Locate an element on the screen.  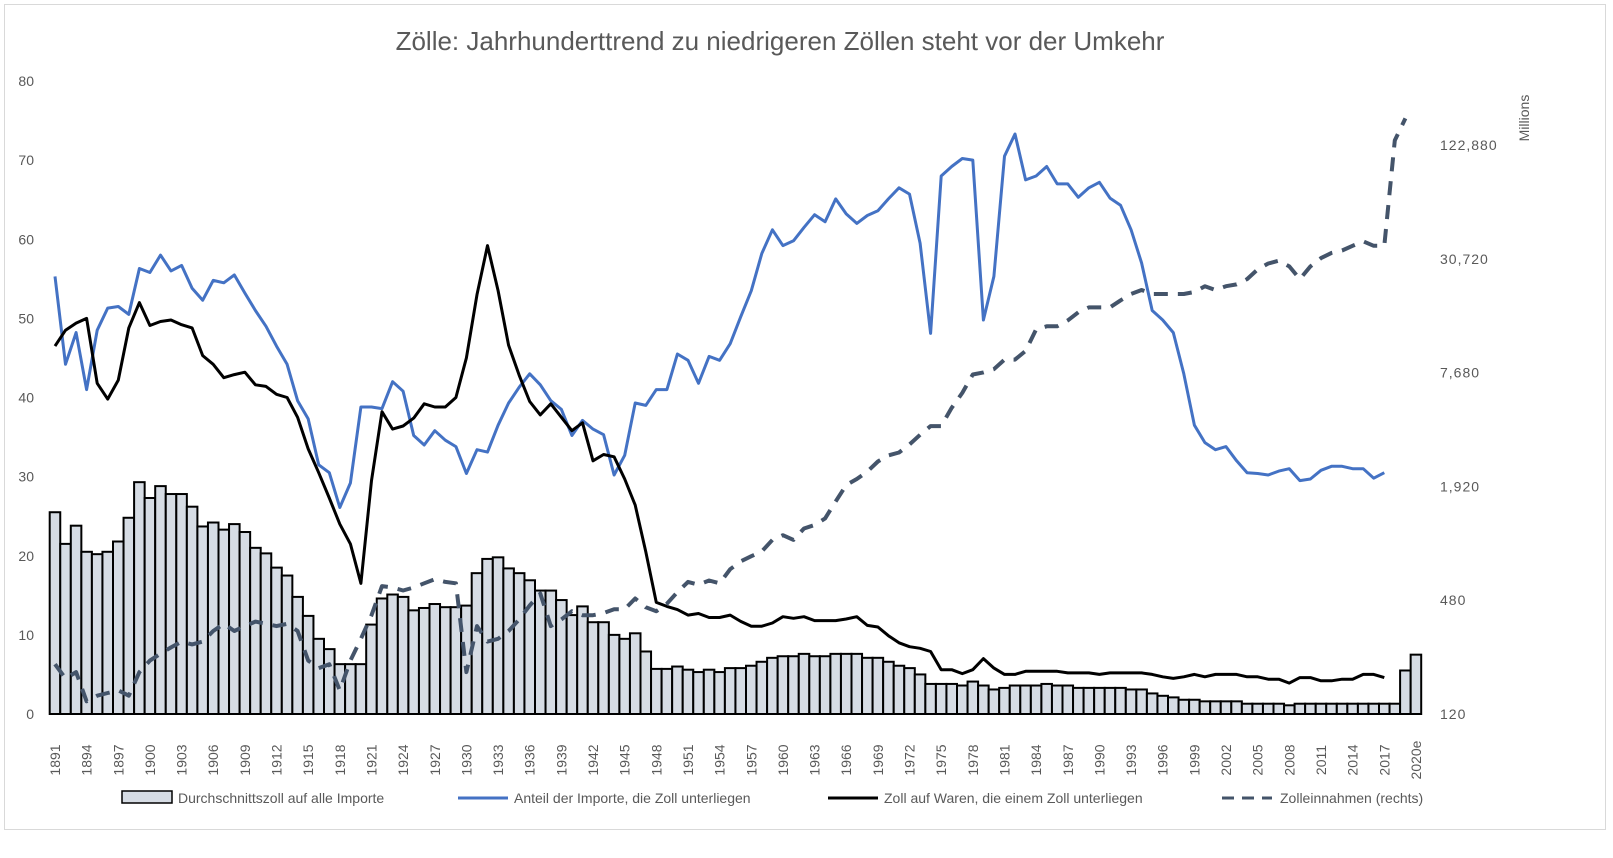
x-tick-label: 1933 is located at coordinates (498, 759).